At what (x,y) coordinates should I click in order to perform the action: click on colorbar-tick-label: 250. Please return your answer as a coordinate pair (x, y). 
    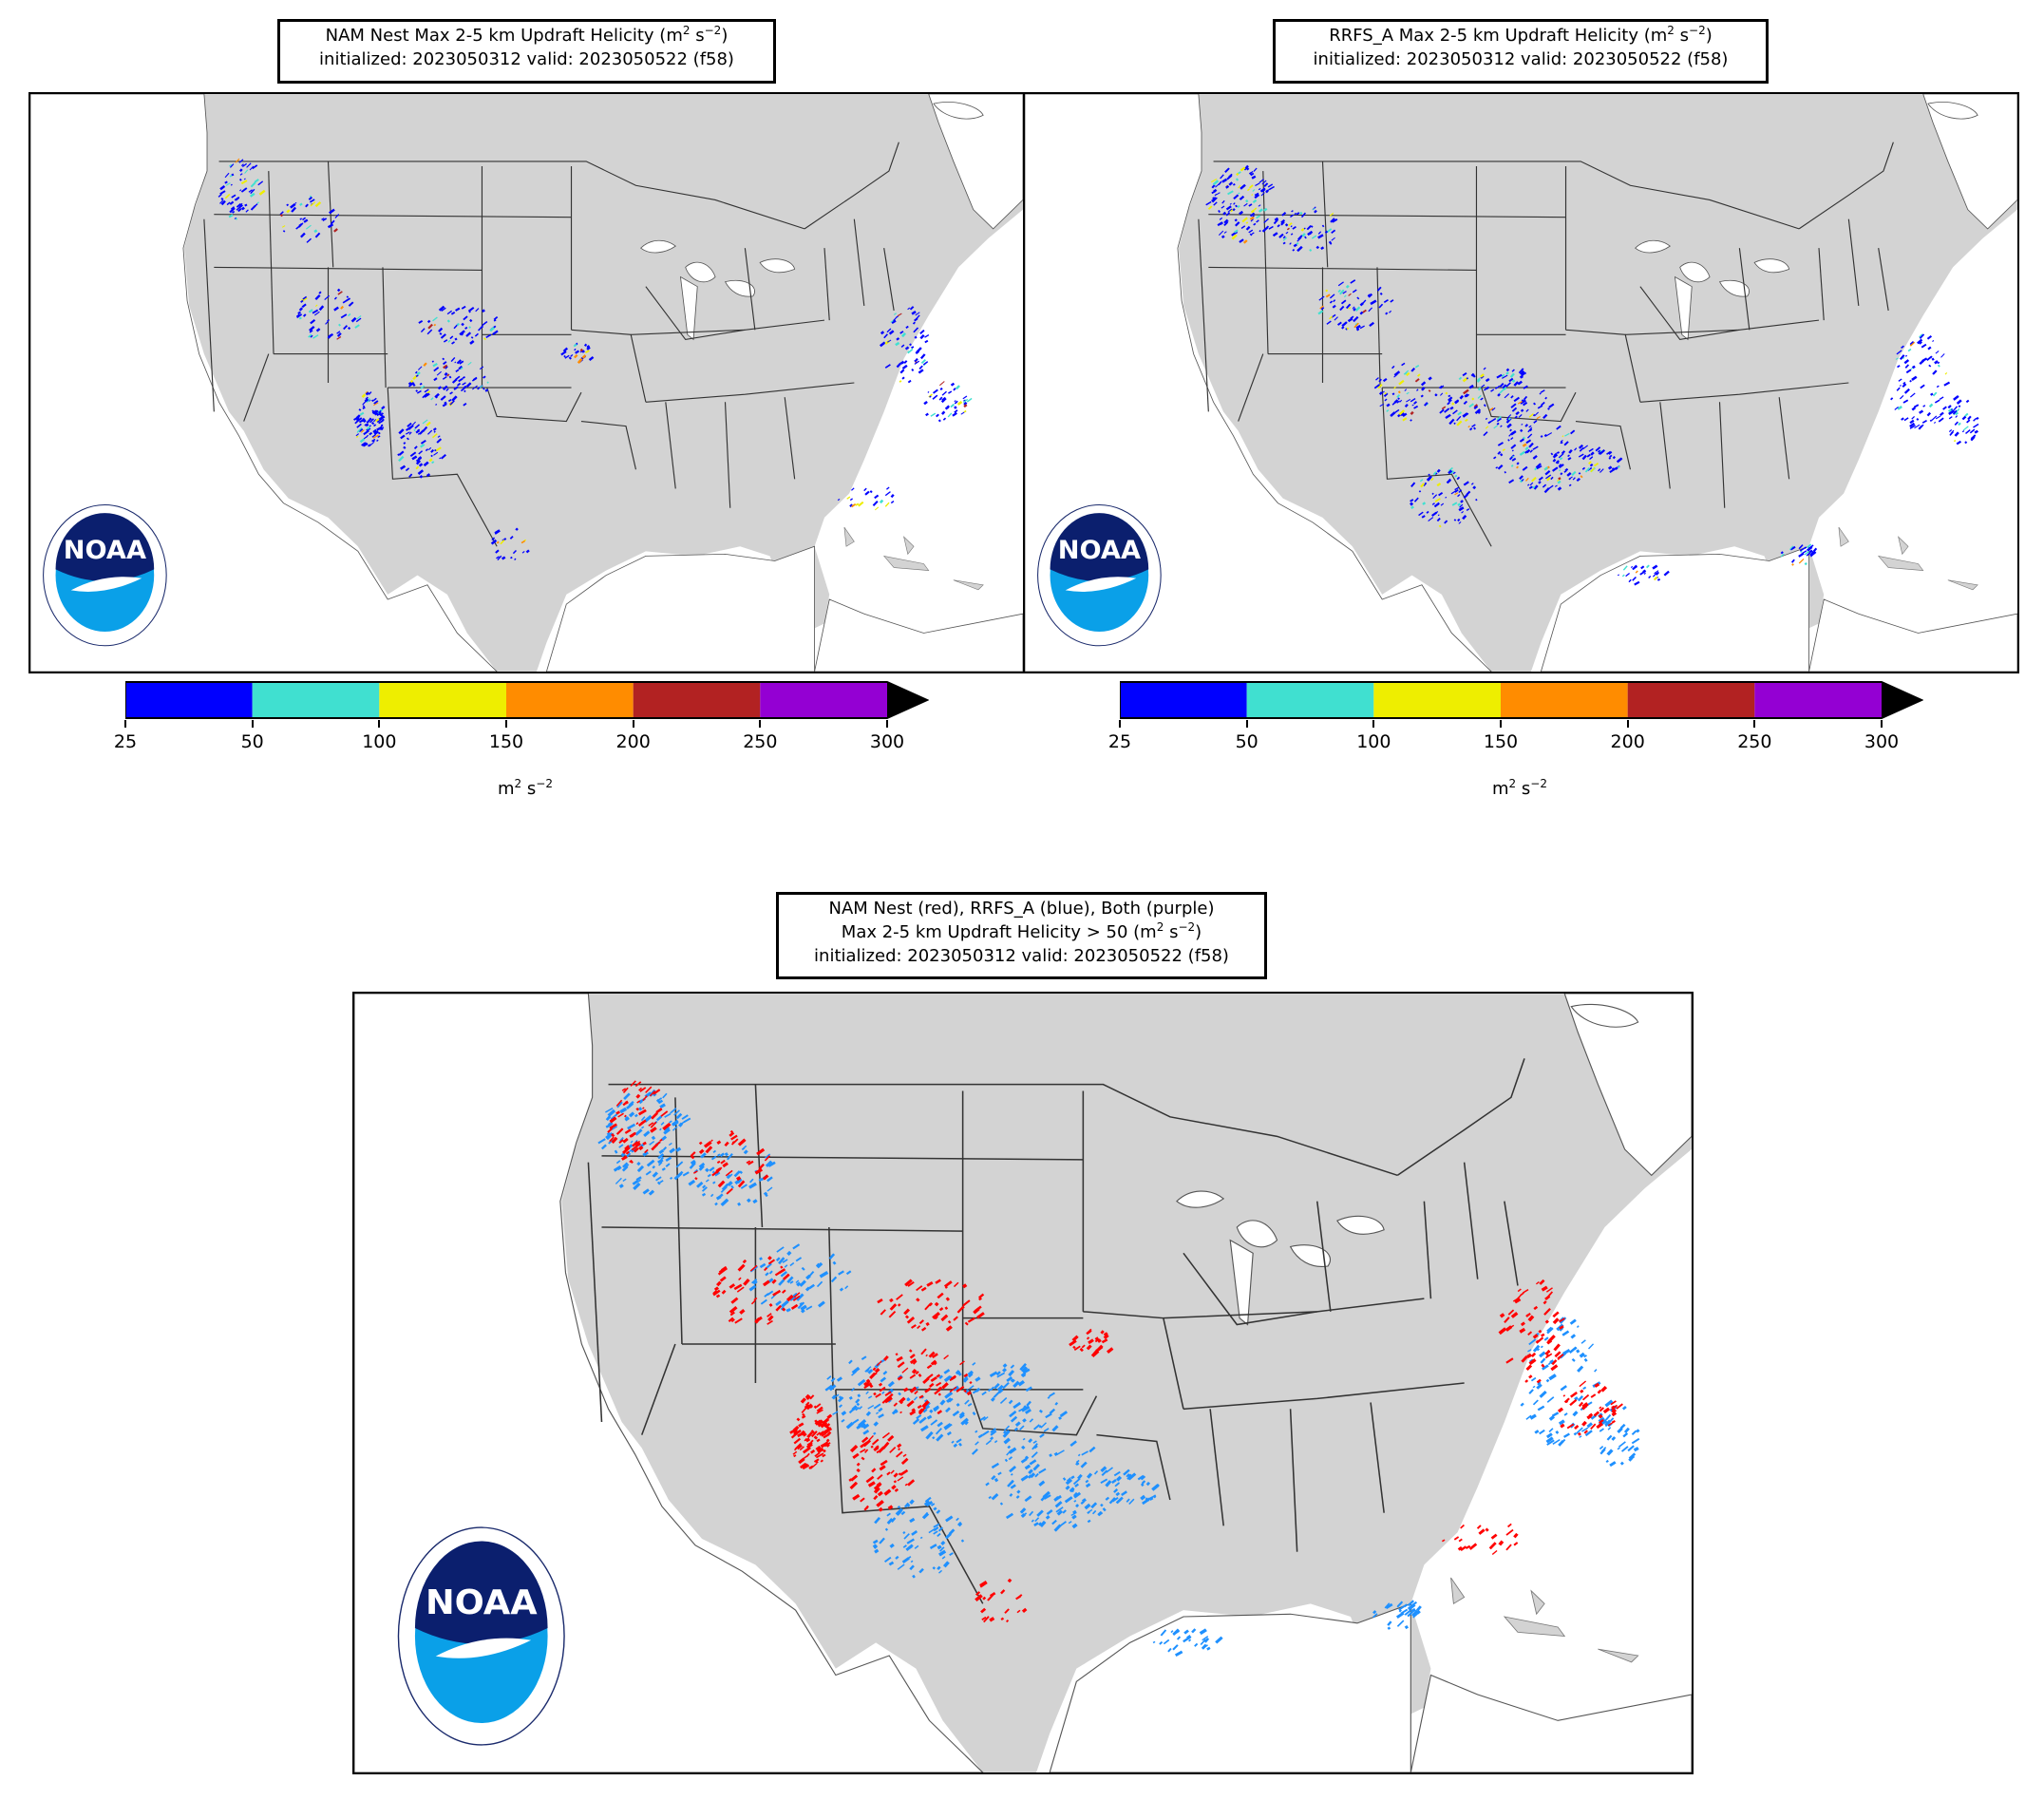
    Looking at the image, I should click on (761, 741).